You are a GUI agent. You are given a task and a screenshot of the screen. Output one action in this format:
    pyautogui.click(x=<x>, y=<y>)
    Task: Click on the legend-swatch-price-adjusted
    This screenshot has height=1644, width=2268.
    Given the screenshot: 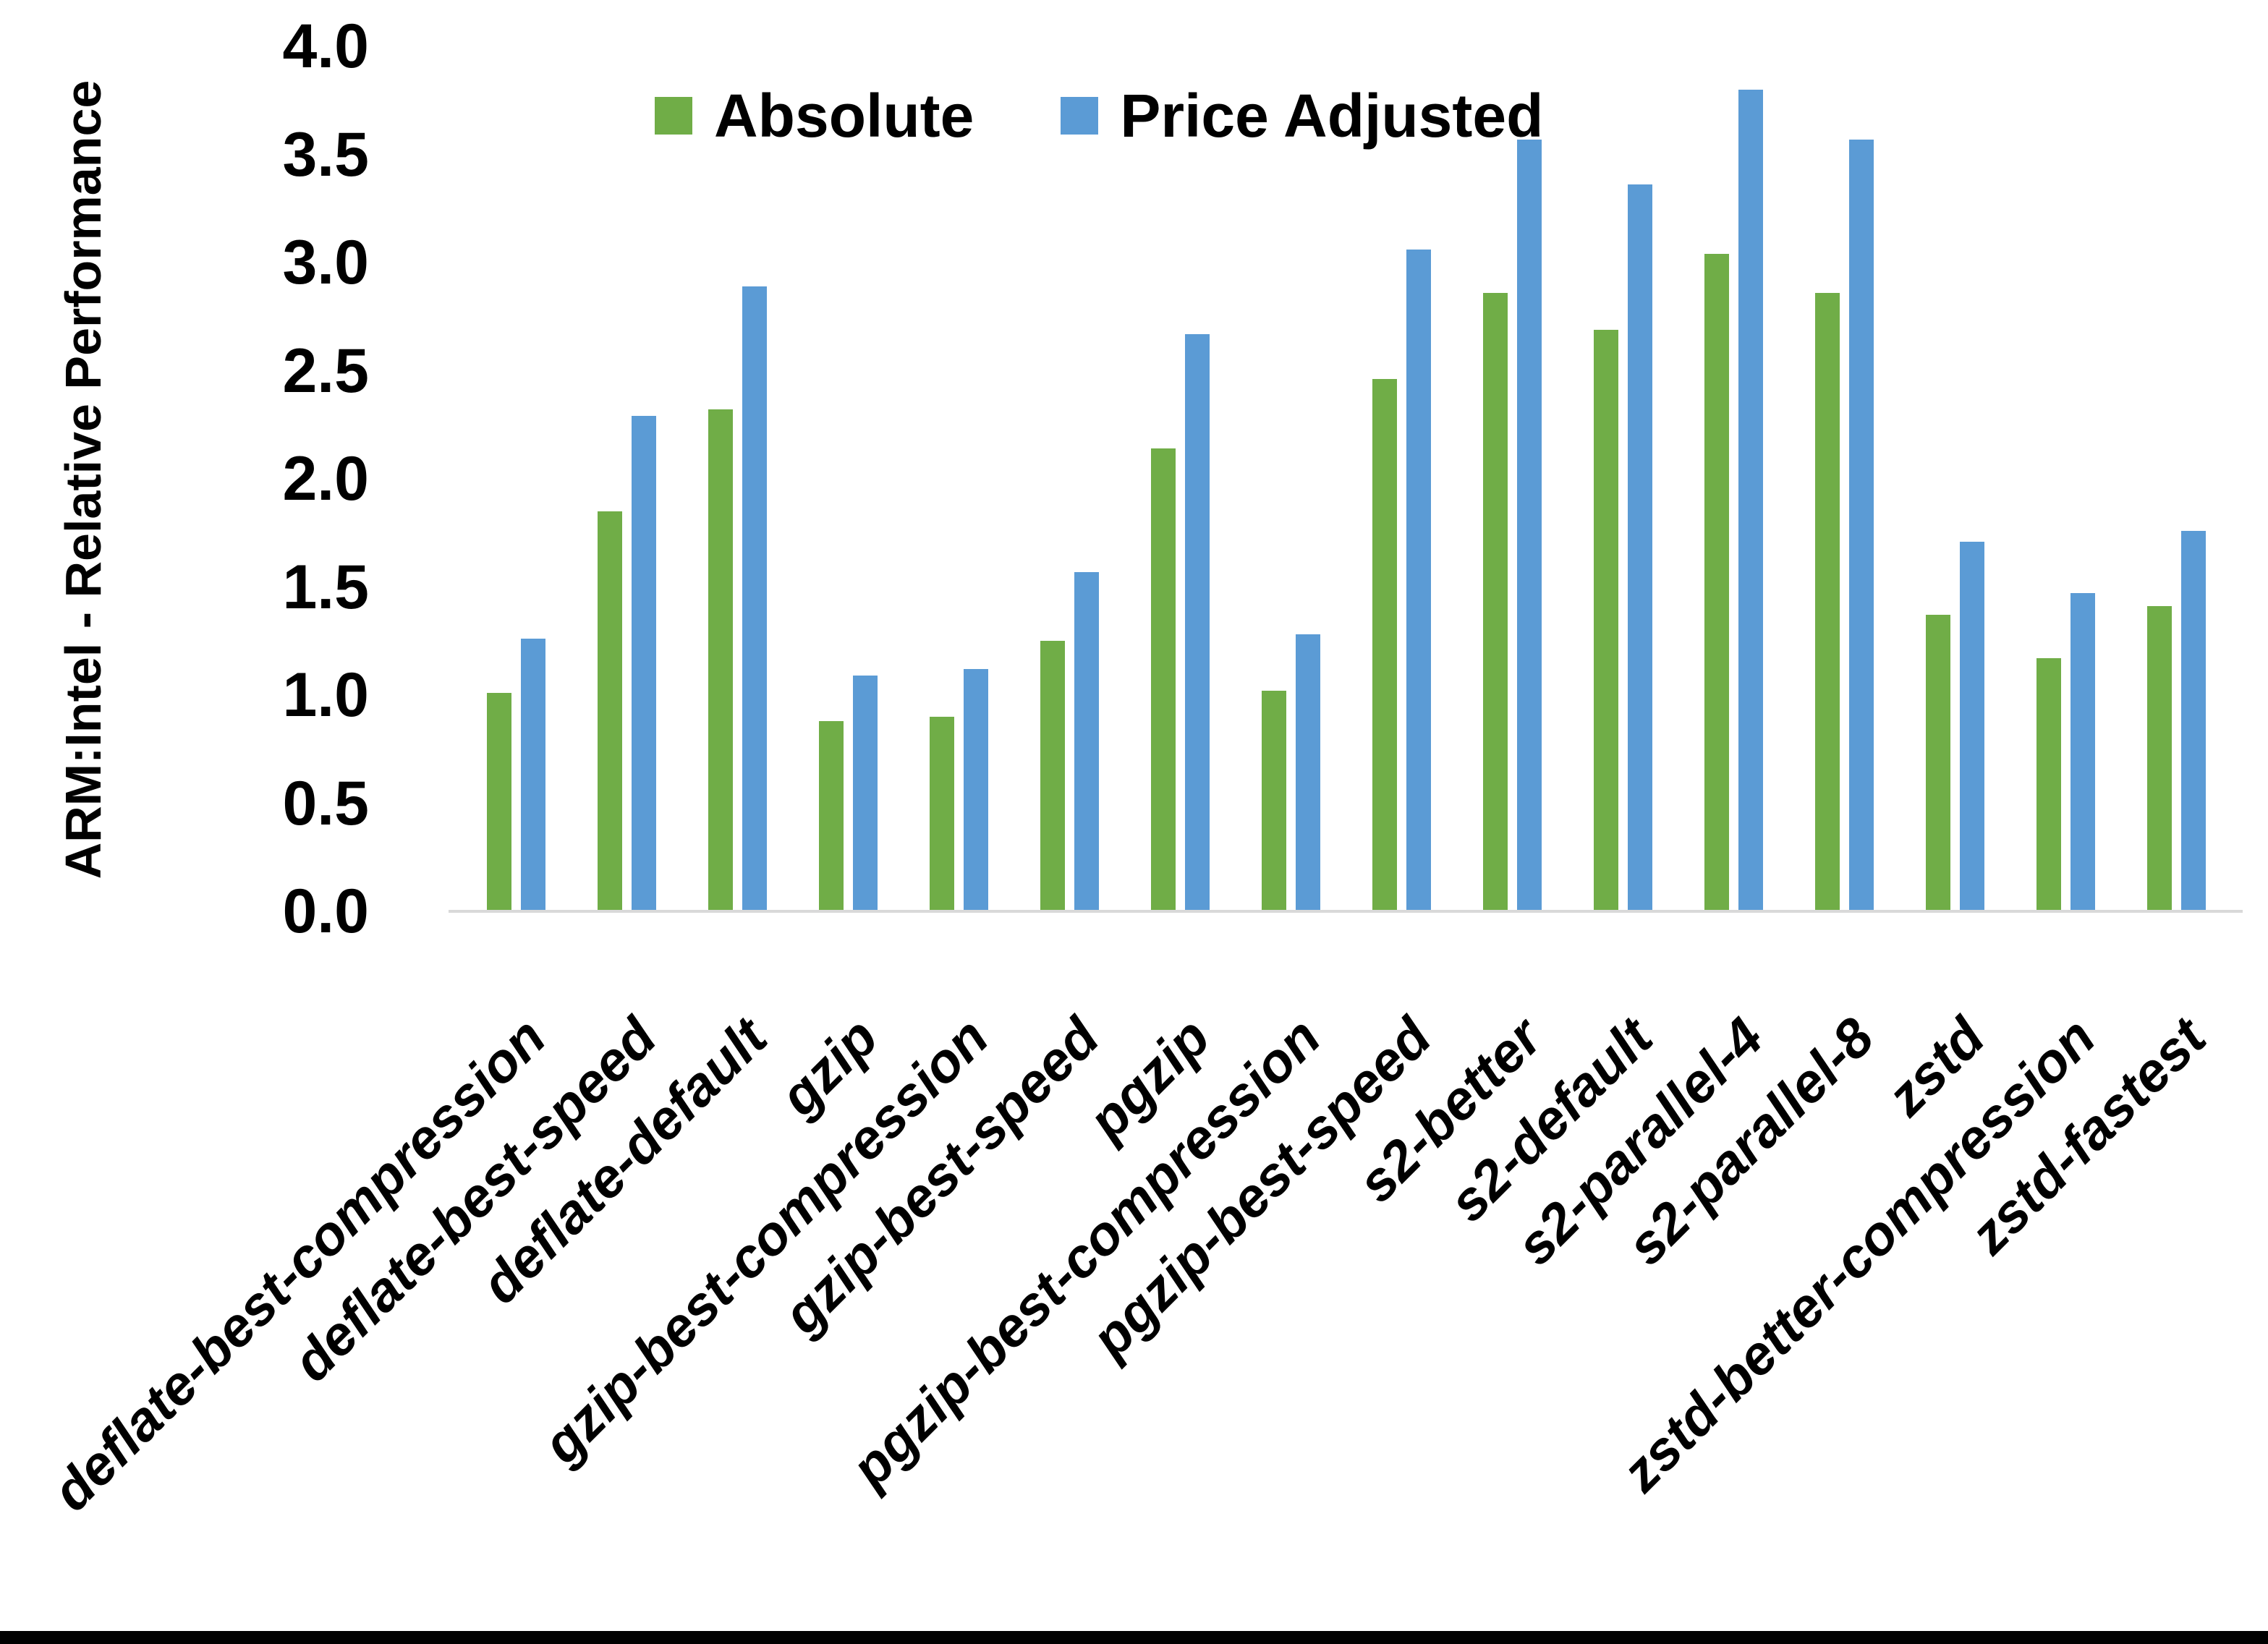 What is the action you would take?
    pyautogui.click(x=1080, y=116)
    